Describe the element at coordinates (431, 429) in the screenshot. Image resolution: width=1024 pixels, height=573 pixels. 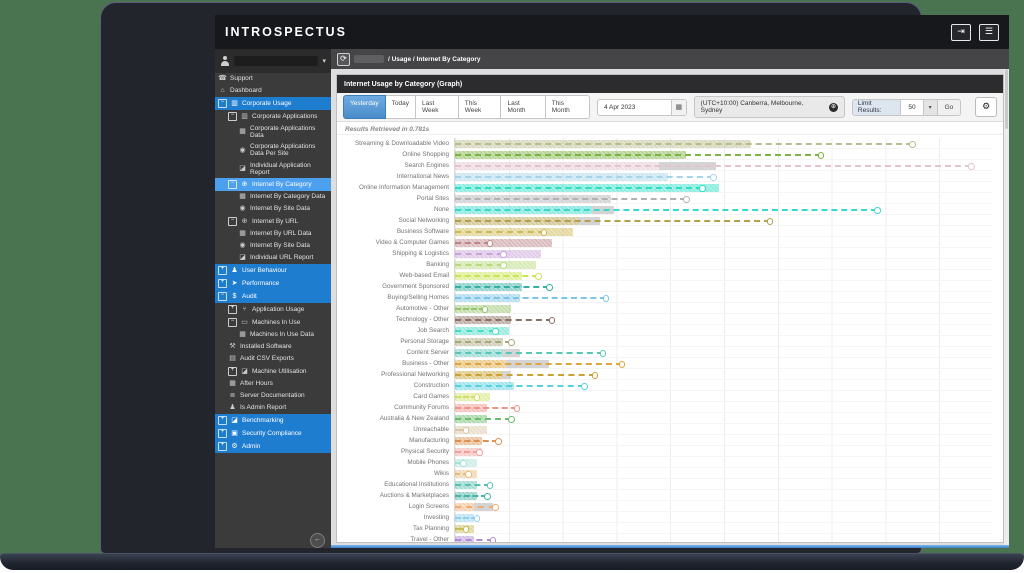
I see `chart-category-label: Unreachable` at that location.